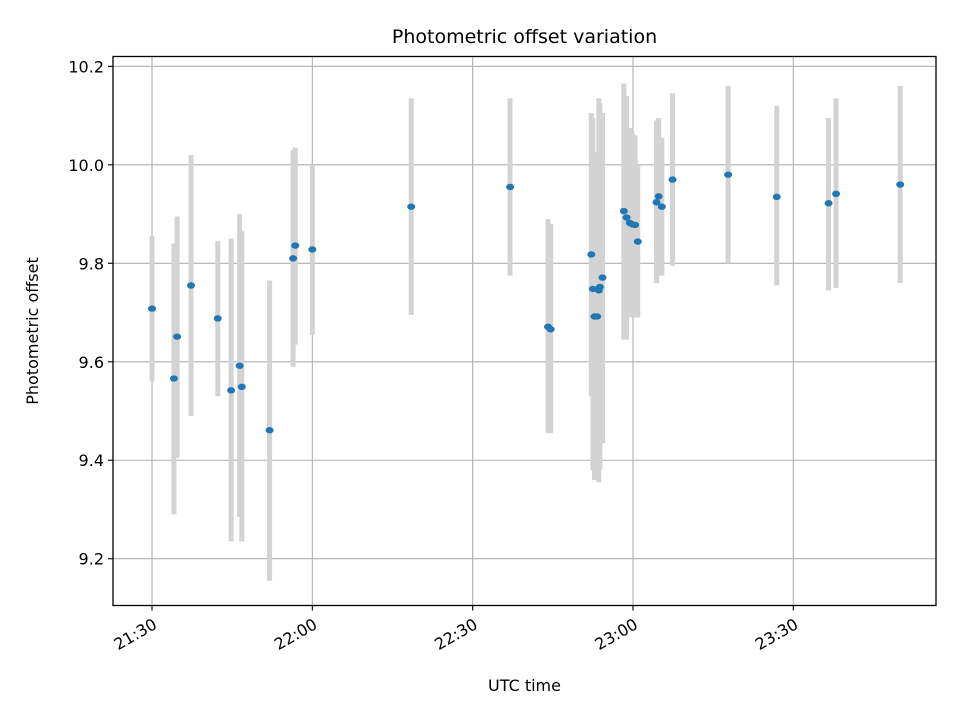 The width and height of the screenshot is (960, 720). I want to click on y-tick-label: 9.2, so click(91, 559).